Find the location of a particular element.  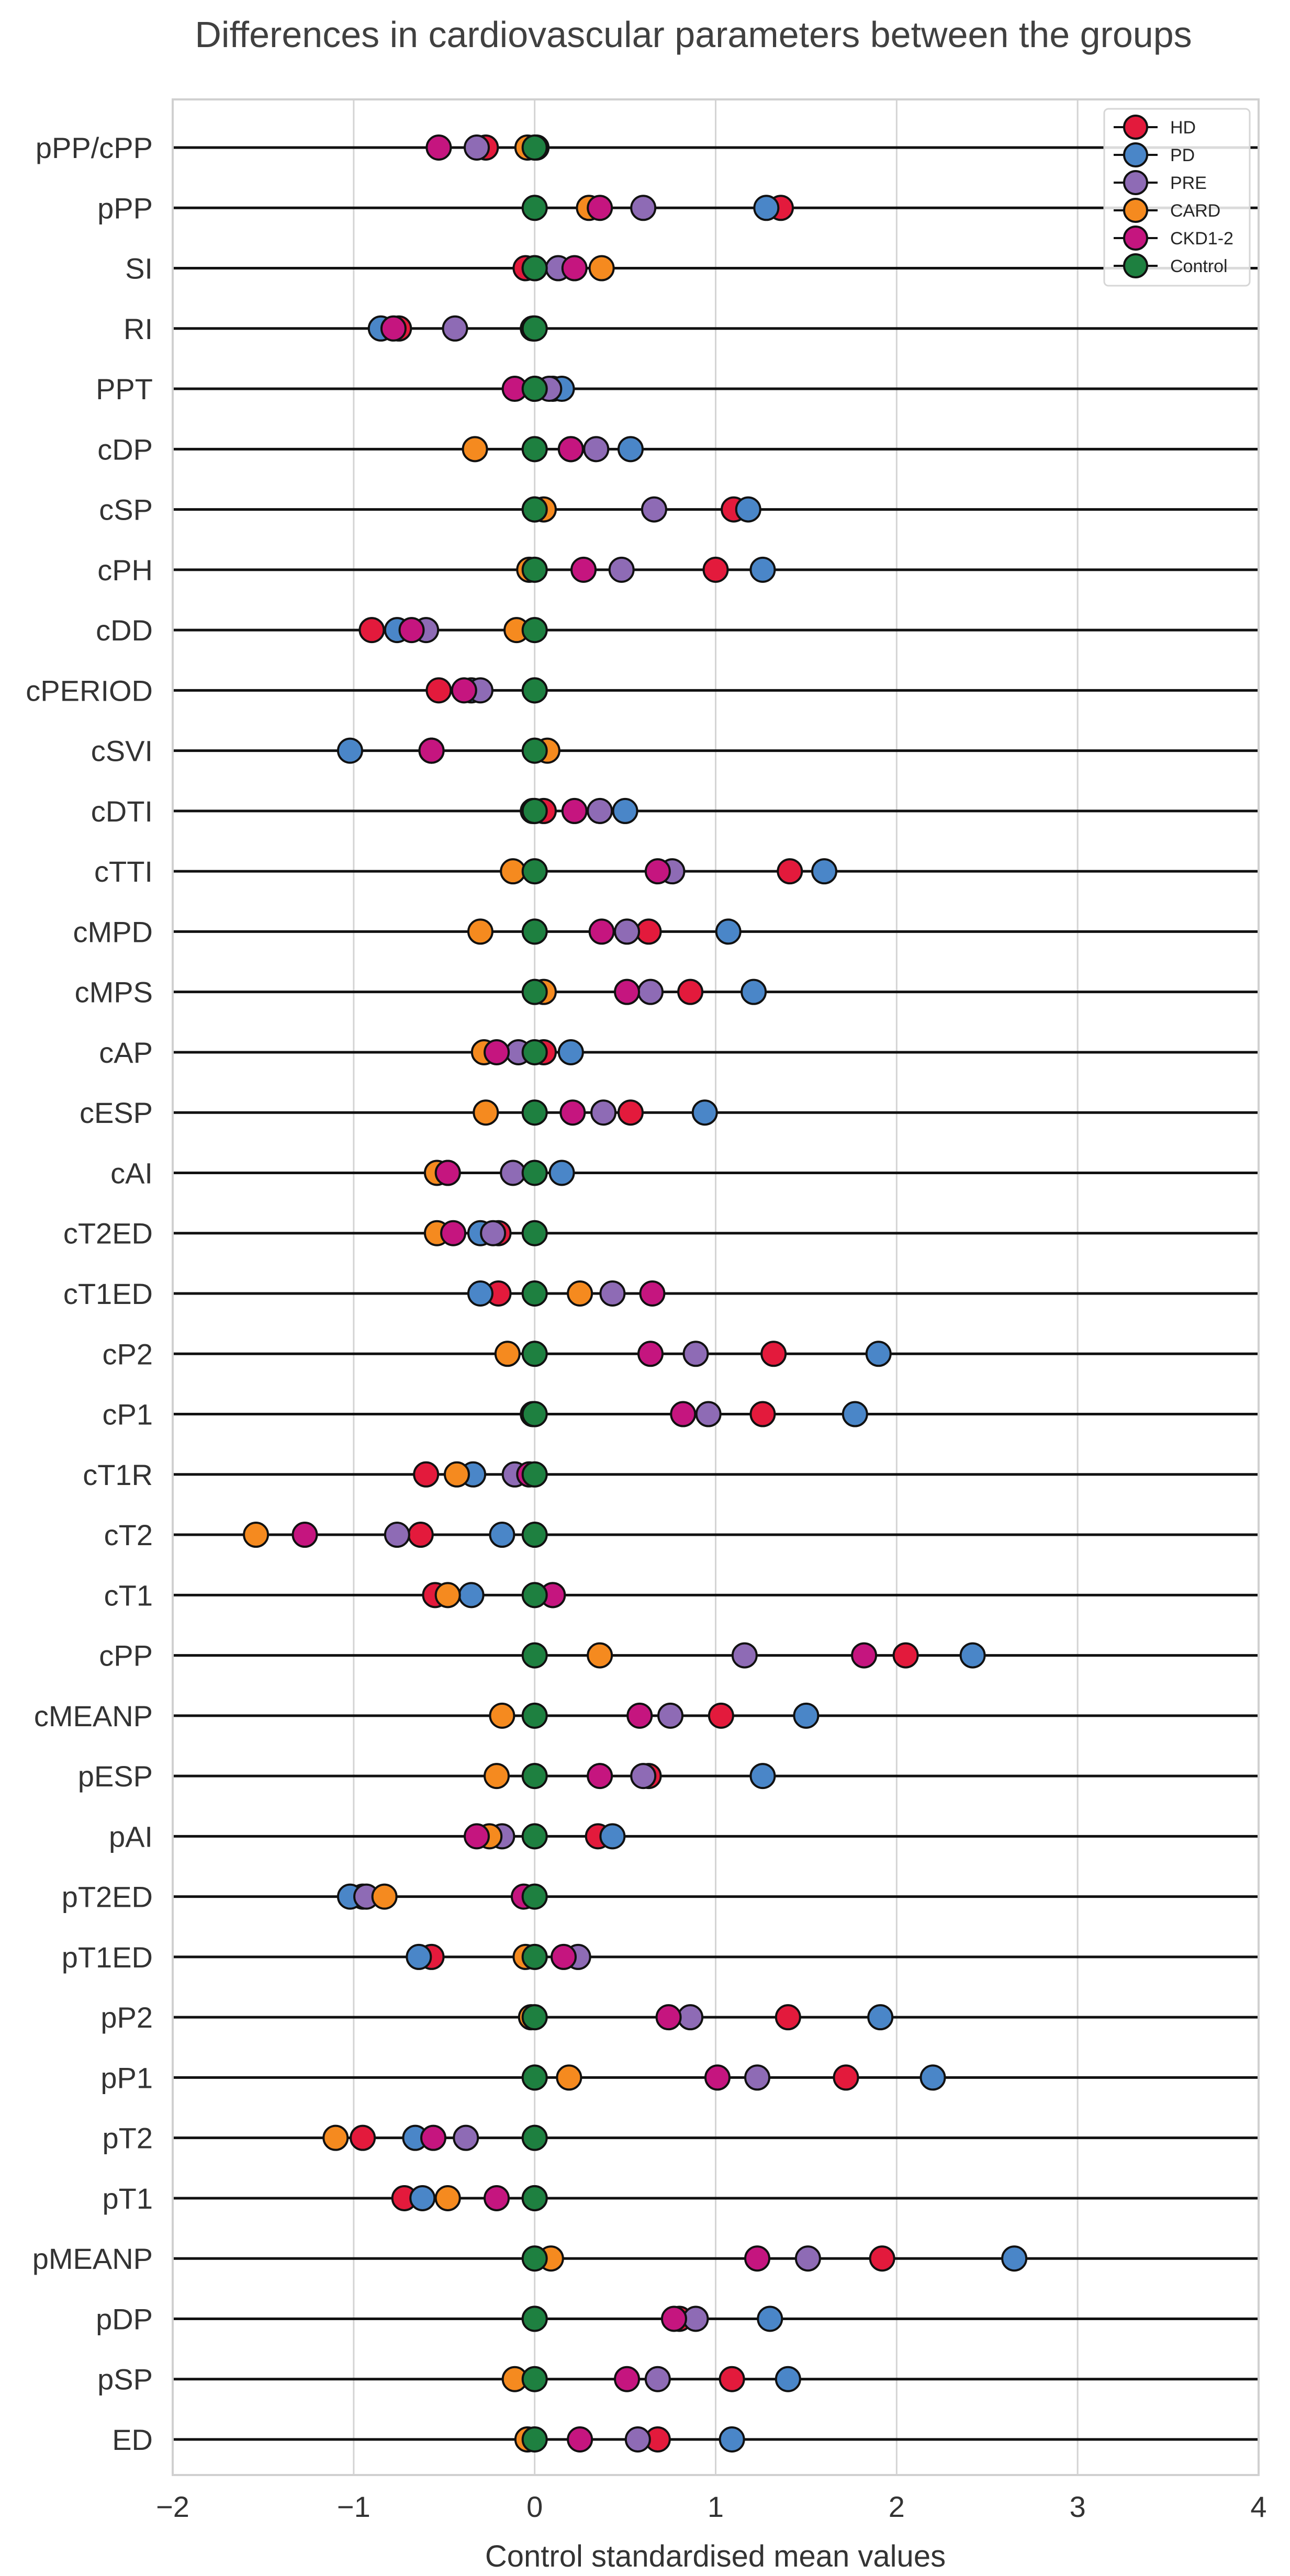

y-tick-label: cP2 is located at coordinates (128, 1353).